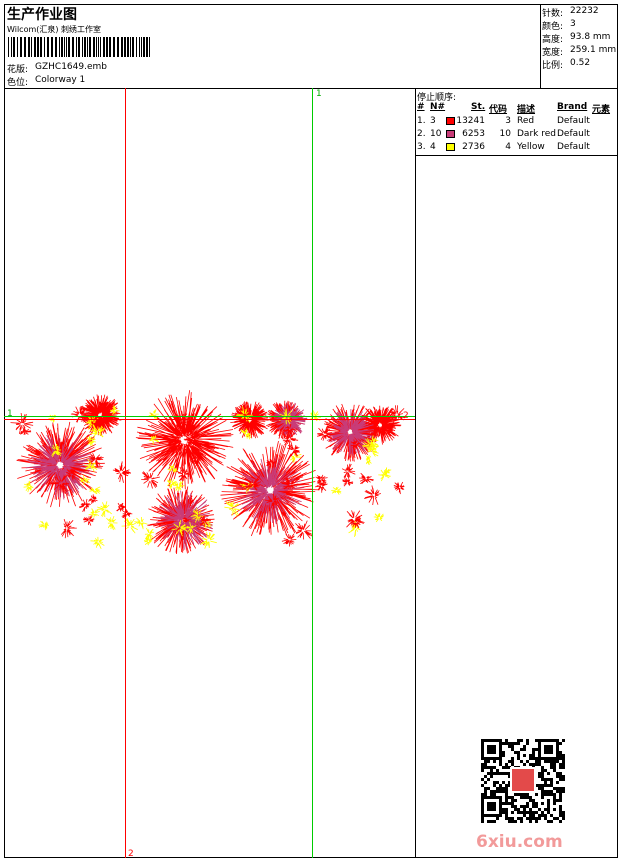  I want to click on info-value: 3, so click(573, 24).